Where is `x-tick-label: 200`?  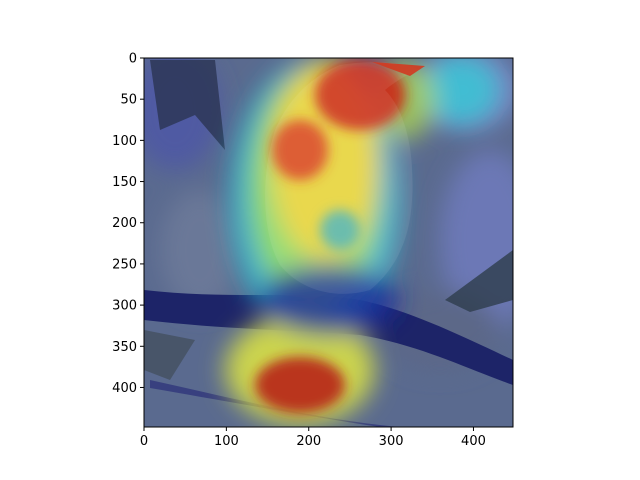
x-tick-label: 200 is located at coordinates (308, 441).